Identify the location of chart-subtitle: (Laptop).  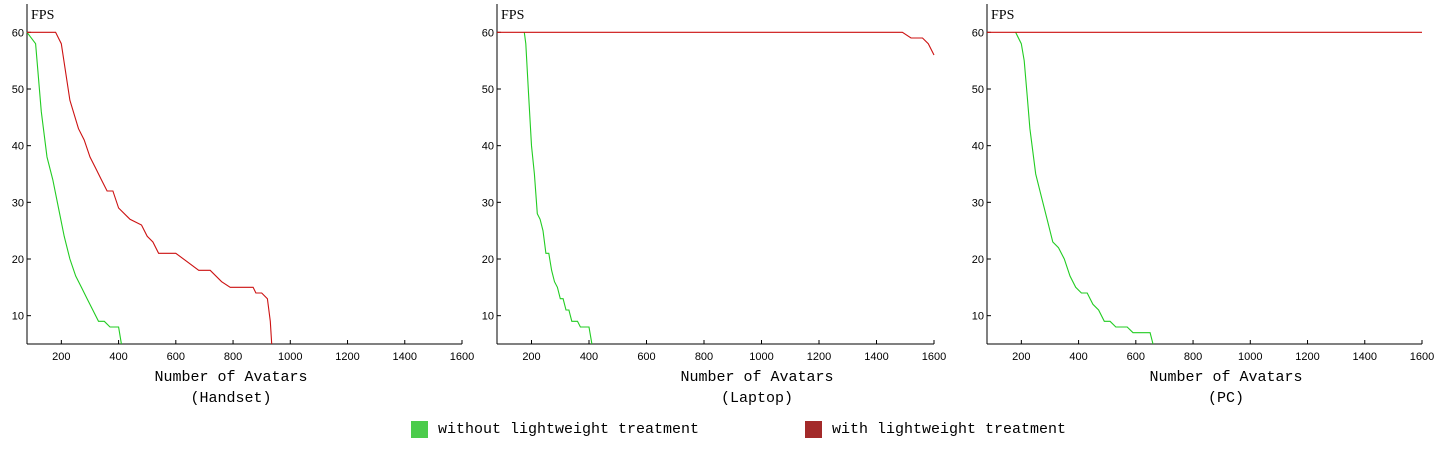
(757, 398).